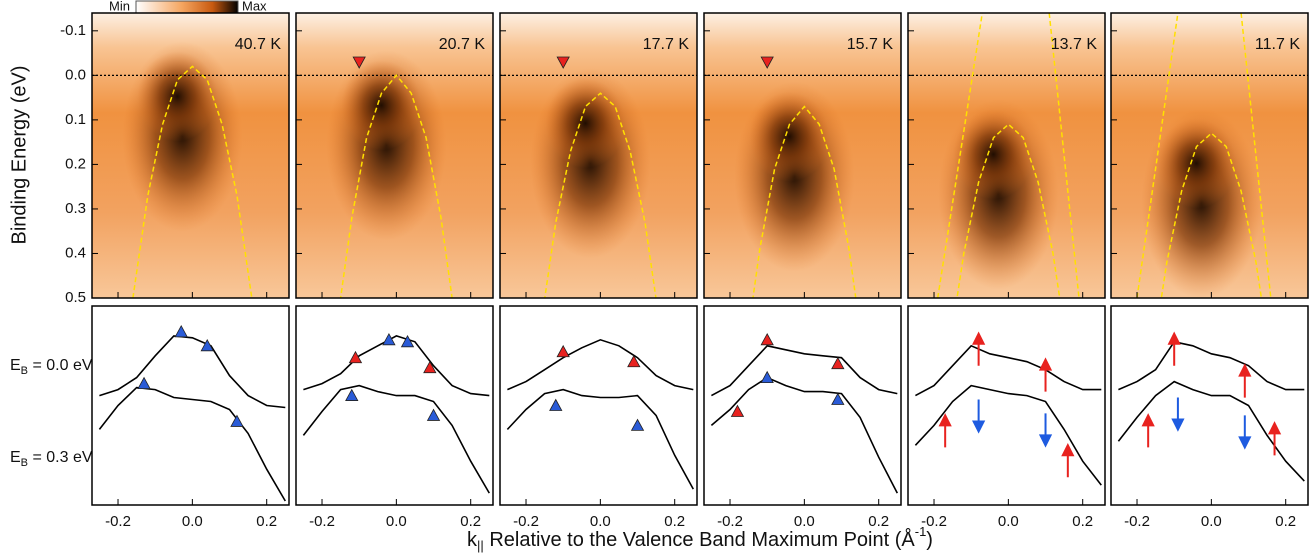 This screenshot has height=554, width=1312. Describe the element at coordinates (73, 30) in the screenshot. I see `y-tick-label: -0.1` at that location.